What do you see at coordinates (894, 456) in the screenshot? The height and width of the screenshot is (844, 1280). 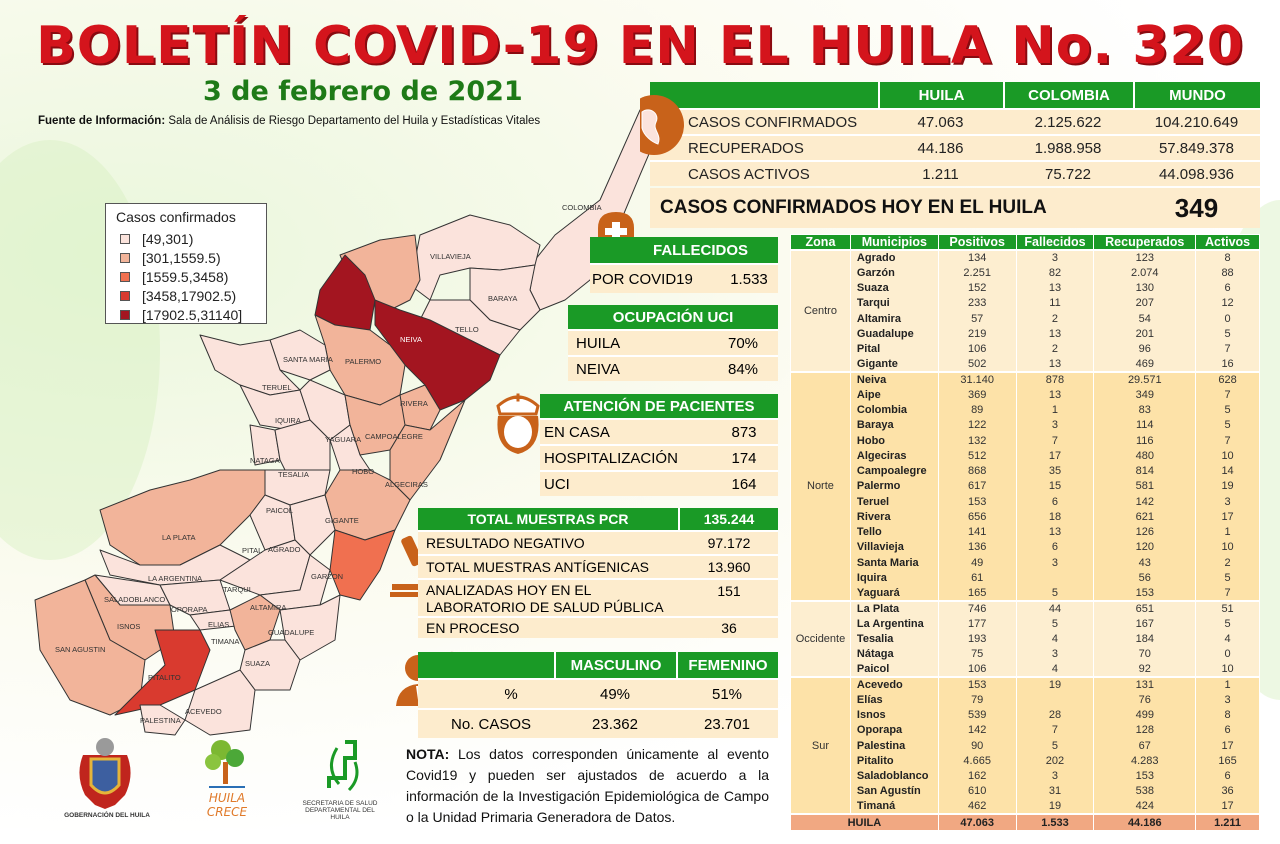 I see `municipio-name: Algeciras` at bounding box center [894, 456].